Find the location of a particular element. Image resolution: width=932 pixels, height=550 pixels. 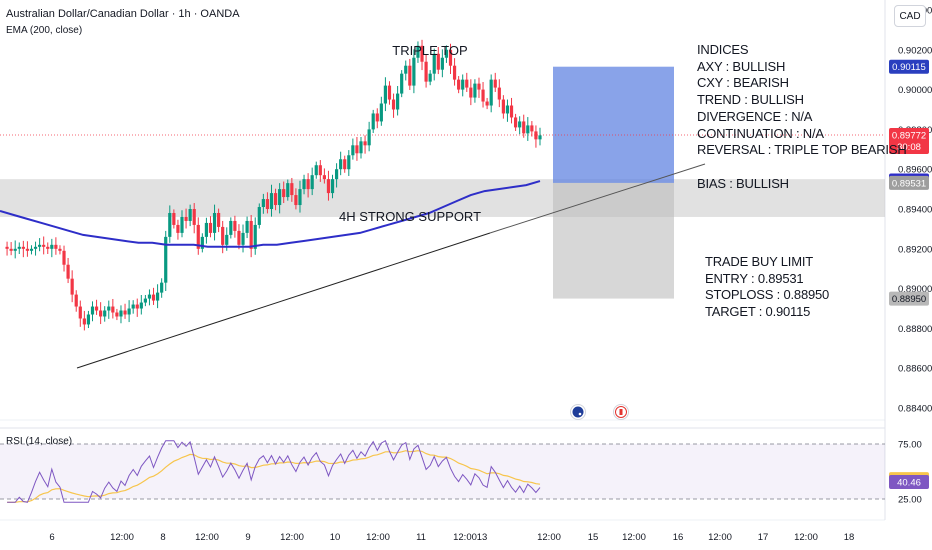

price-badge-value: 0.89772 is located at coordinates (909, 135).